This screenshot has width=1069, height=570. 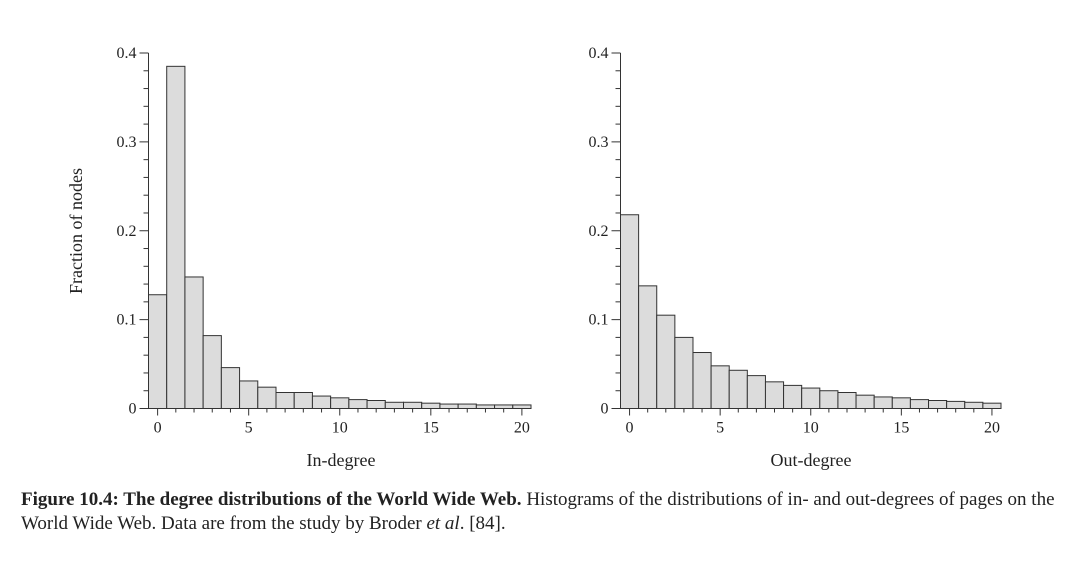 I want to click on caption-italic: et al, so click(x=443, y=523).